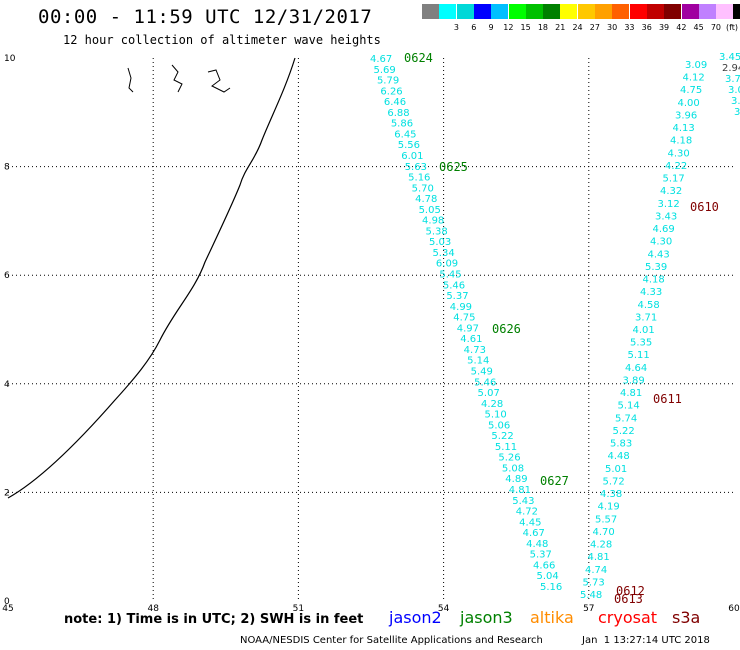 The image size is (740, 650). What do you see at coordinates (634, 380) in the screenshot?
I see `swh-value: 3.89` at bounding box center [634, 380].